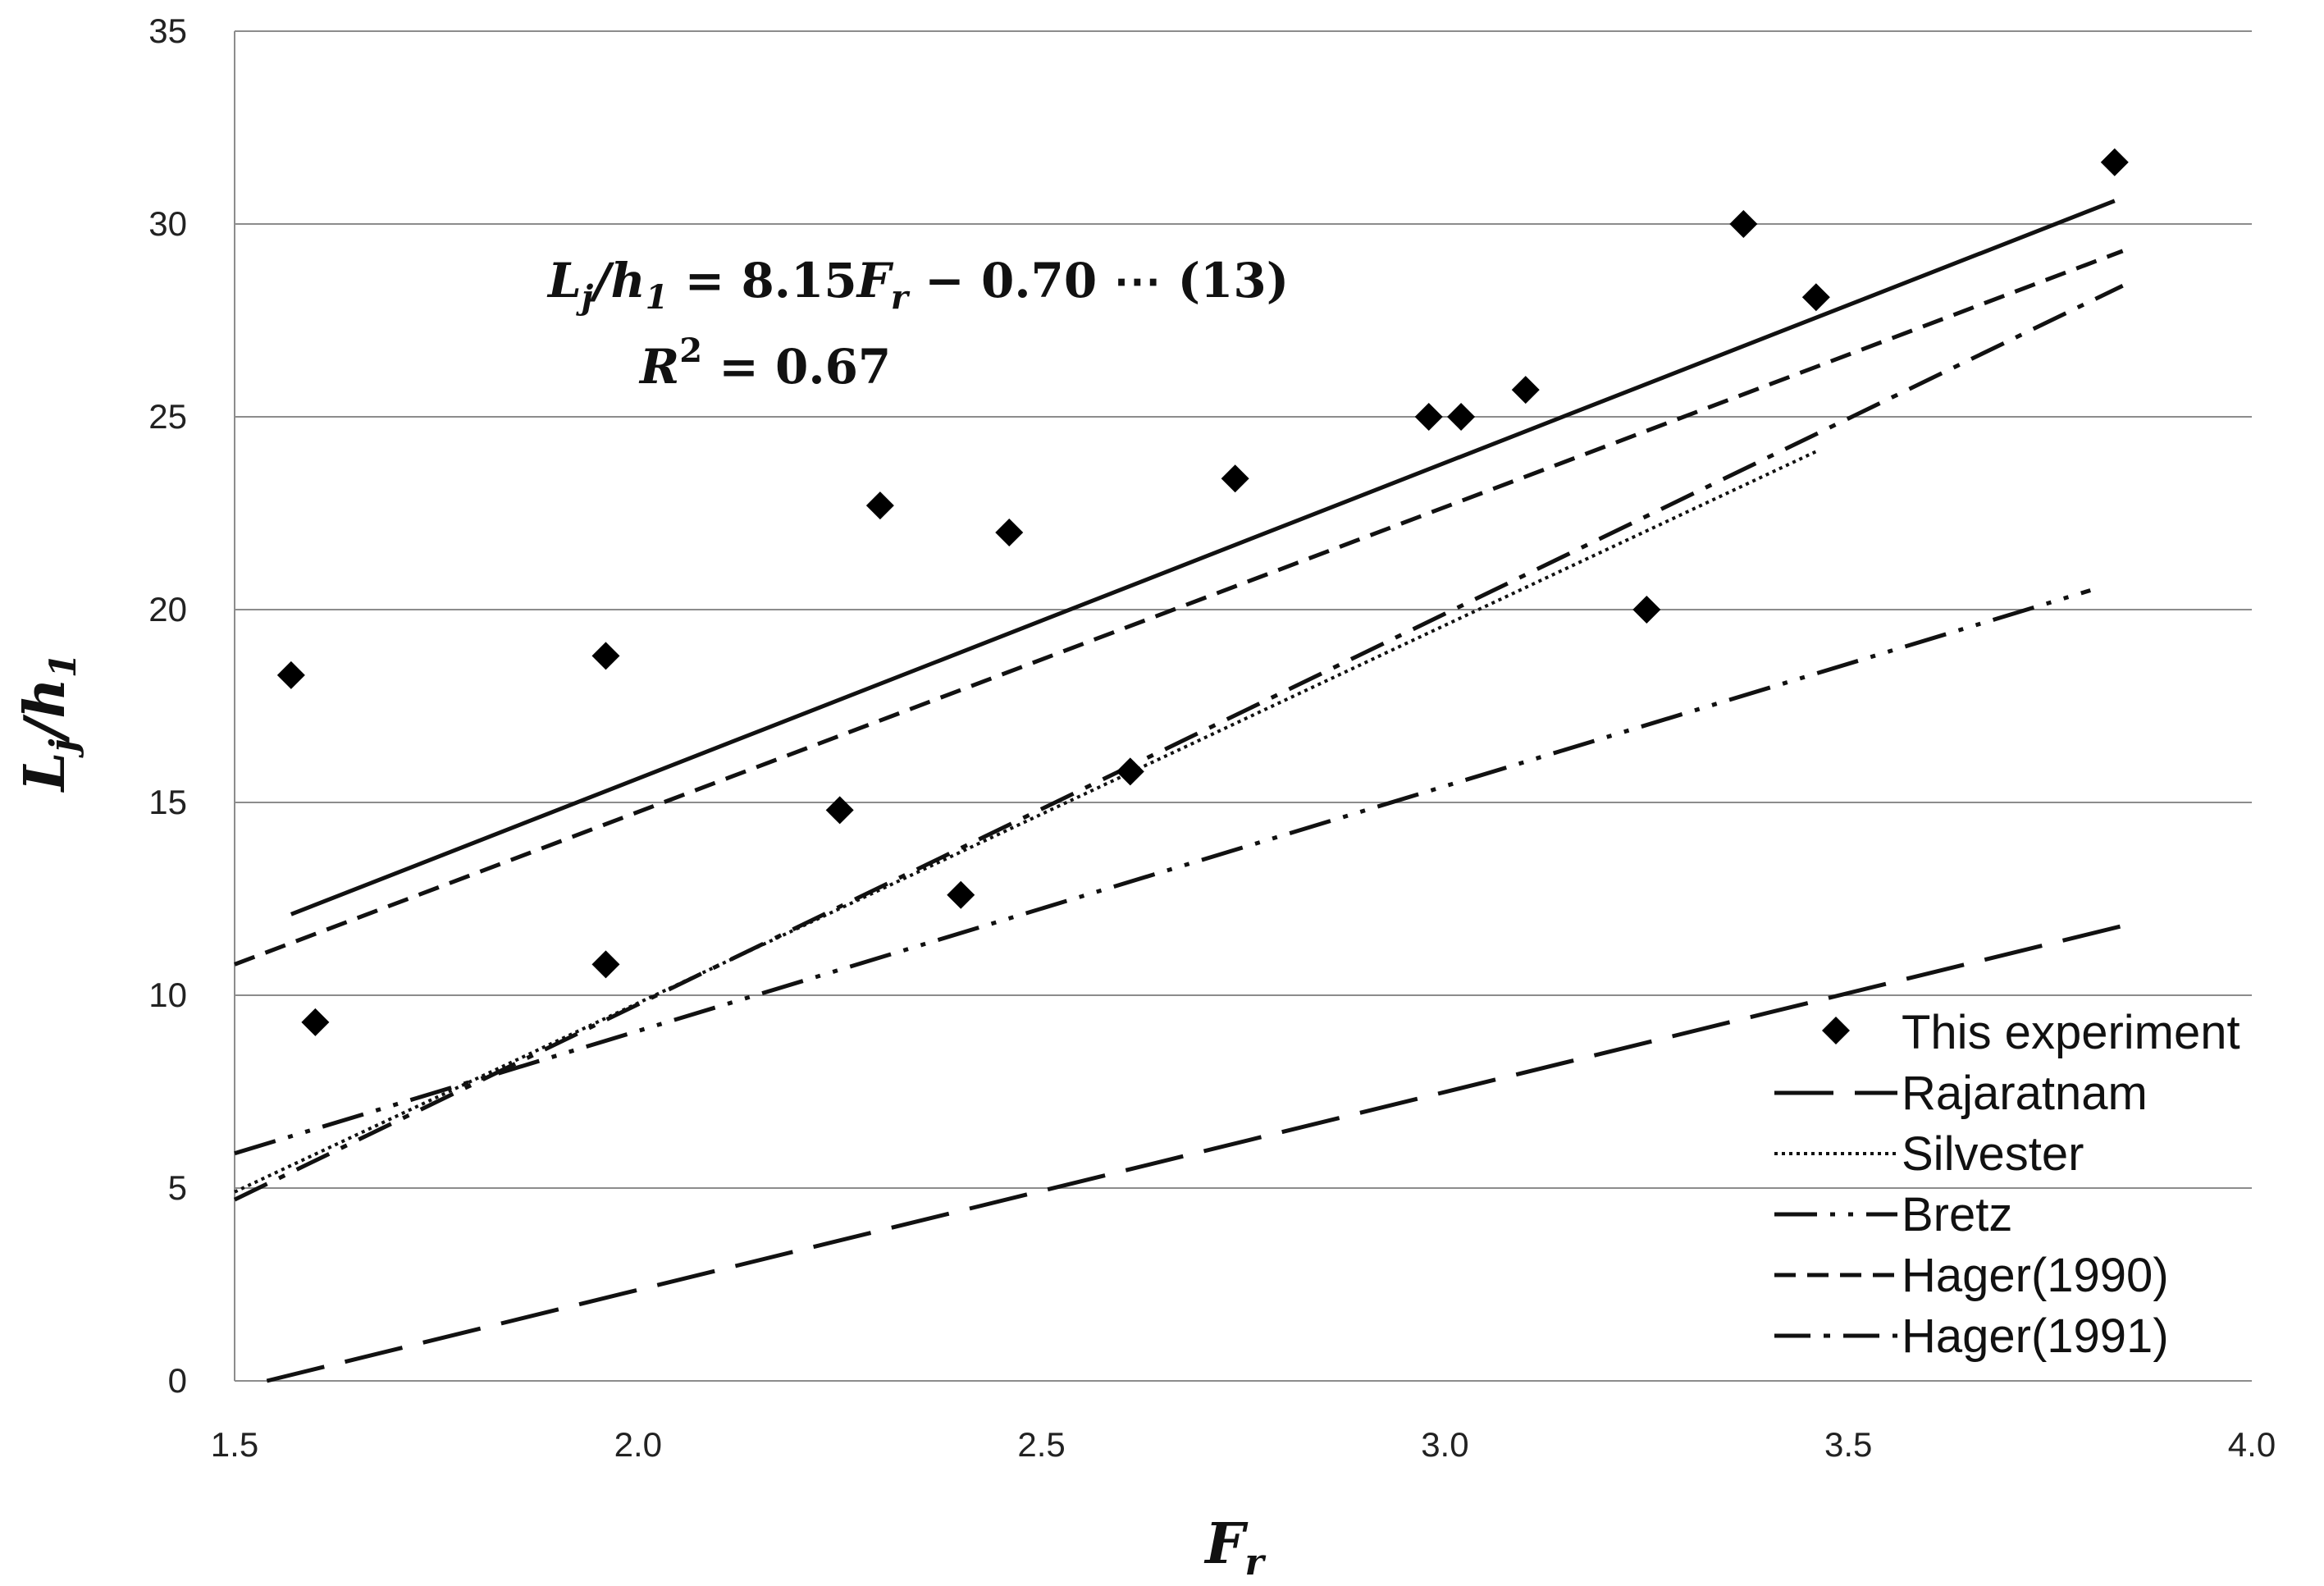  I want to click on y-tick-label: 20, so click(167, 609).